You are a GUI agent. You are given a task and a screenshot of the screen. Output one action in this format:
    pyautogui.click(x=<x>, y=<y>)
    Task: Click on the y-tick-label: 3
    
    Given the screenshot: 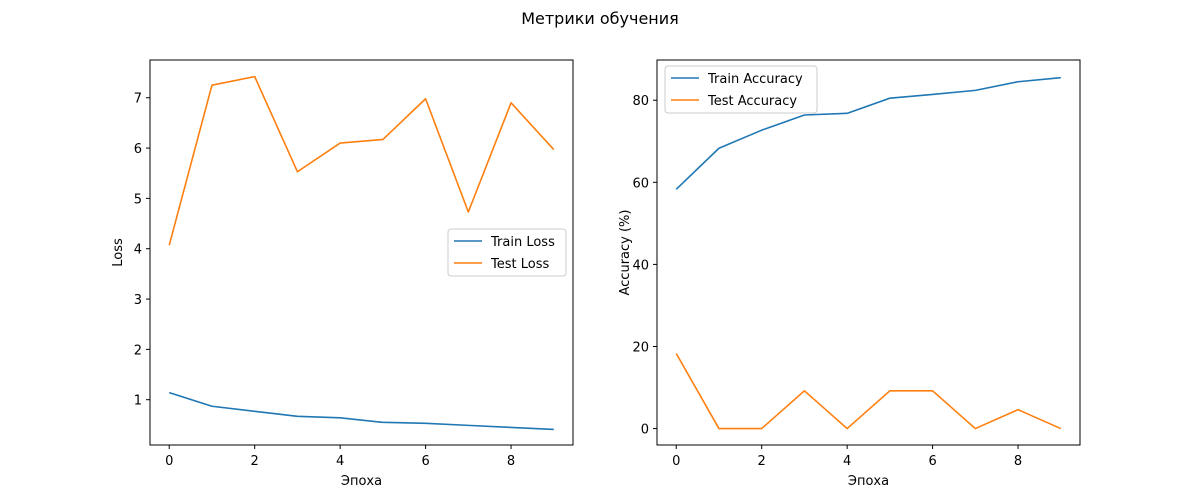 What is the action you would take?
    pyautogui.click(x=138, y=300)
    